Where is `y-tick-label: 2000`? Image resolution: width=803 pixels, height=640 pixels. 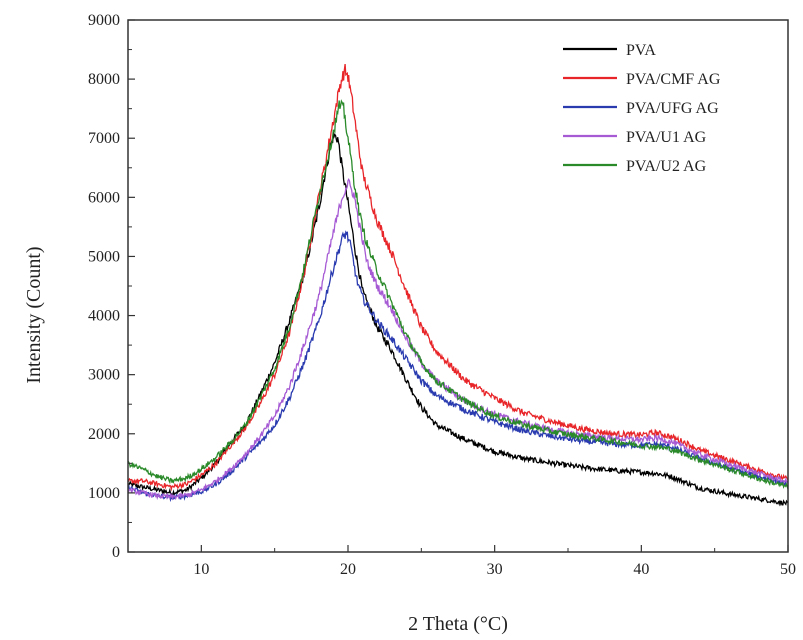 y-tick-label: 2000 is located at coordinates (104, 434).